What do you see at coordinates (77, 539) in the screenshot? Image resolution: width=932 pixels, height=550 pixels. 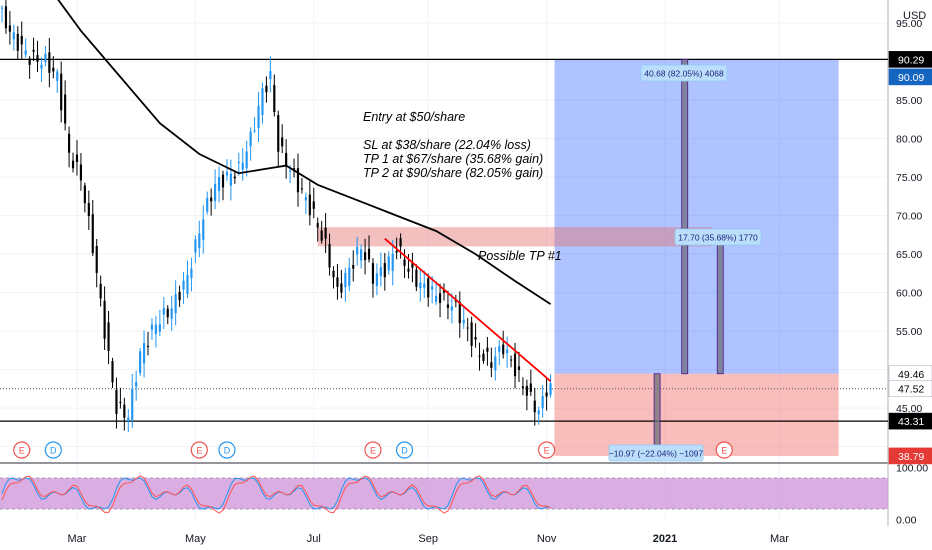 I see `time-tick-0: Mar` at bounding box center [77, 539].